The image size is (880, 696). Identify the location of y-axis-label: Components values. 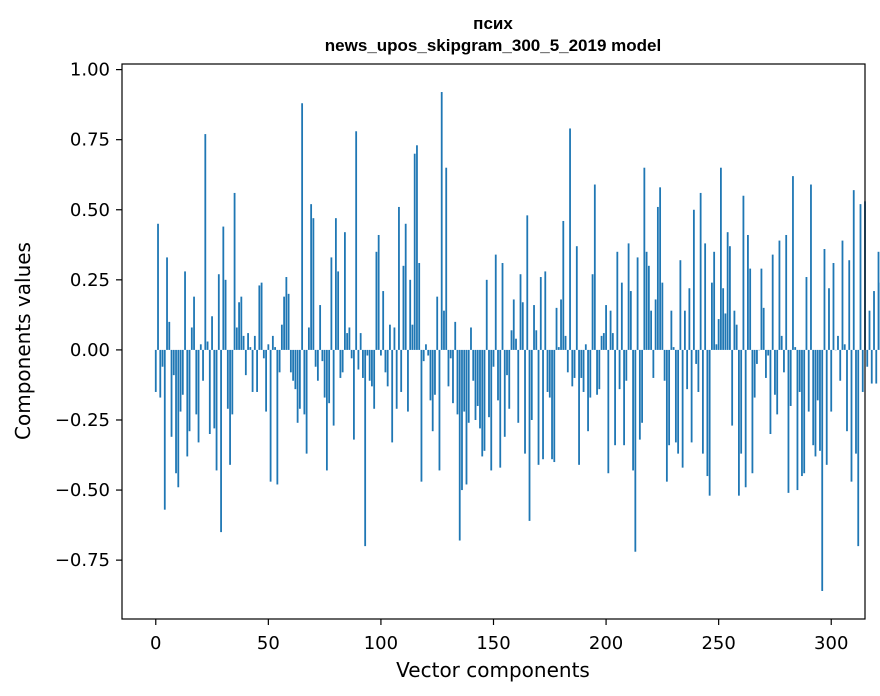
(23, 341).